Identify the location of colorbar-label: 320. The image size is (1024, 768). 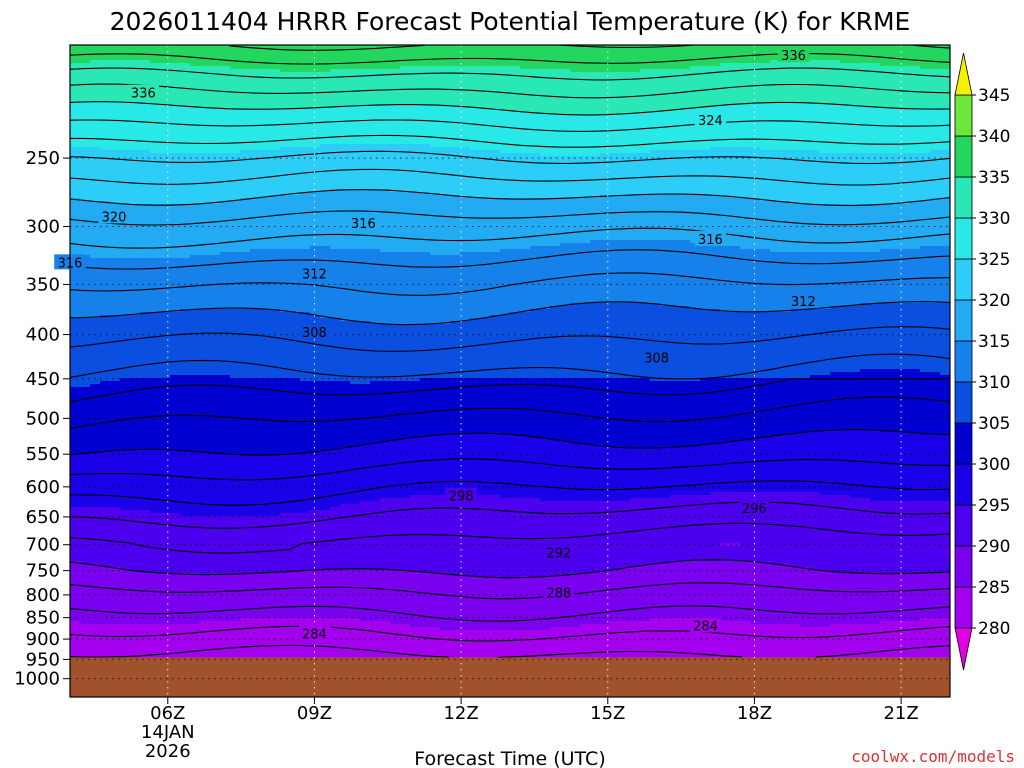
(994, 301).